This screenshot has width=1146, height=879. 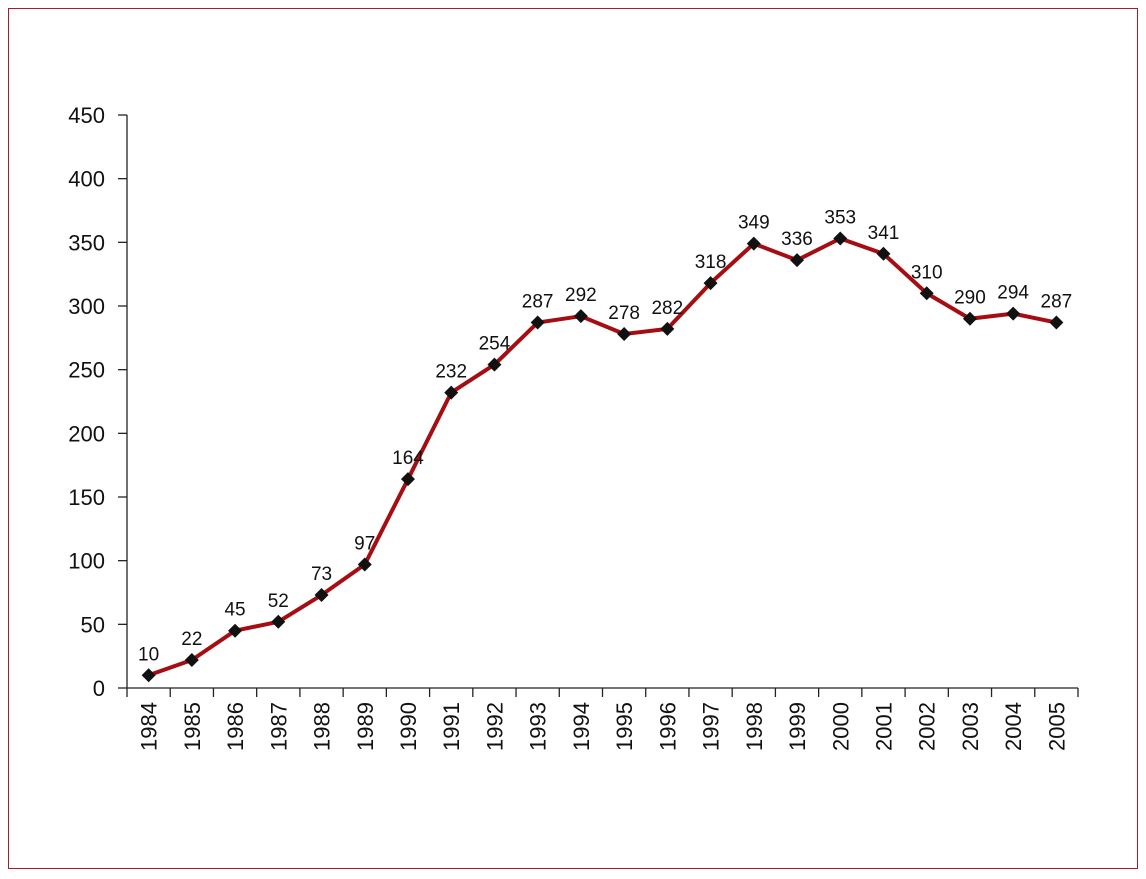 I want to click on x-tick-label: 1999, so click(x=797, y=726).